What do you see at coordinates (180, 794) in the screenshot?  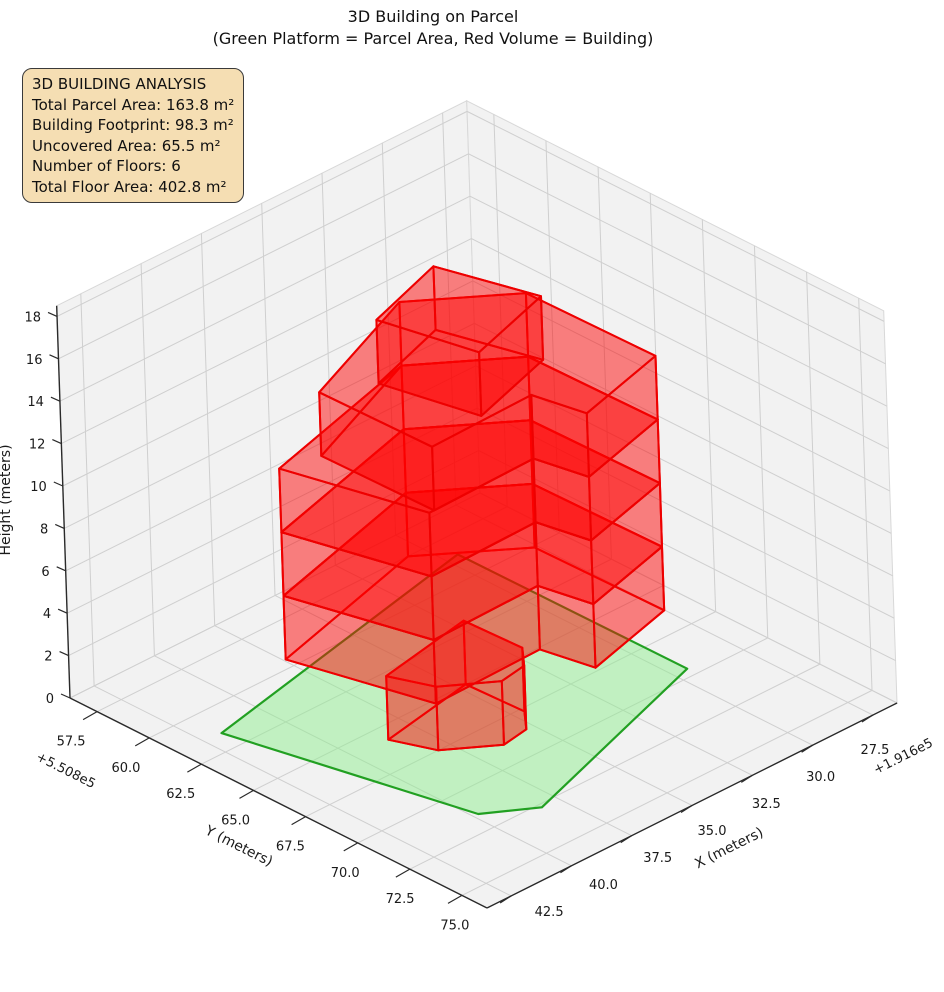 I see `y-tick-label: 62.5` at bounding box center [180, 794].